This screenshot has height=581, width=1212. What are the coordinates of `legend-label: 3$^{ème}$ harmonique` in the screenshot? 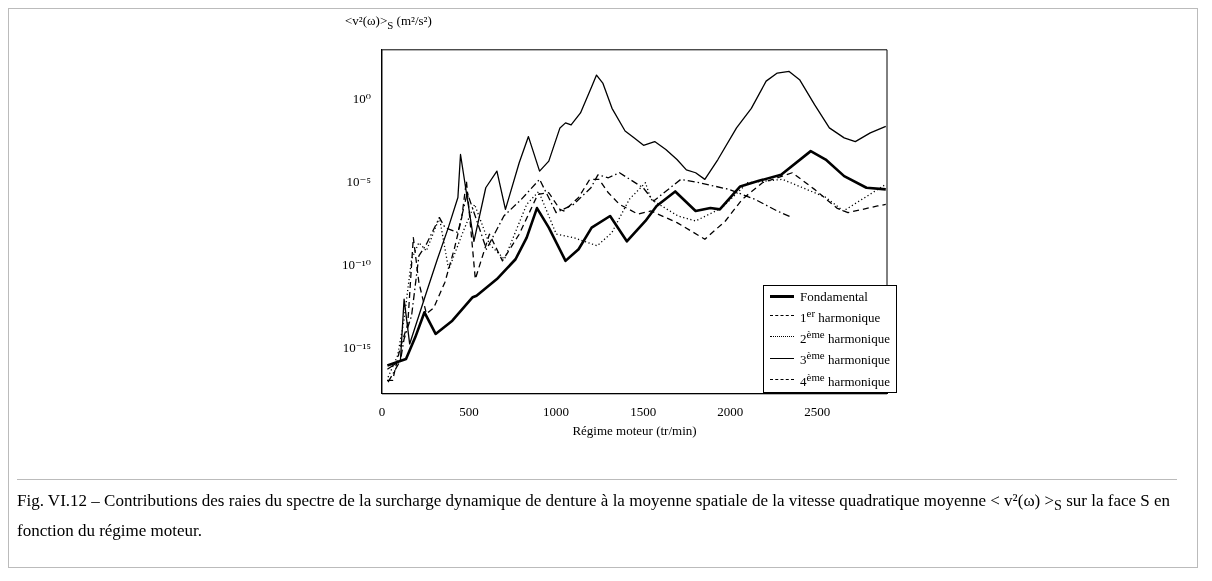 It's located at (845, 358).